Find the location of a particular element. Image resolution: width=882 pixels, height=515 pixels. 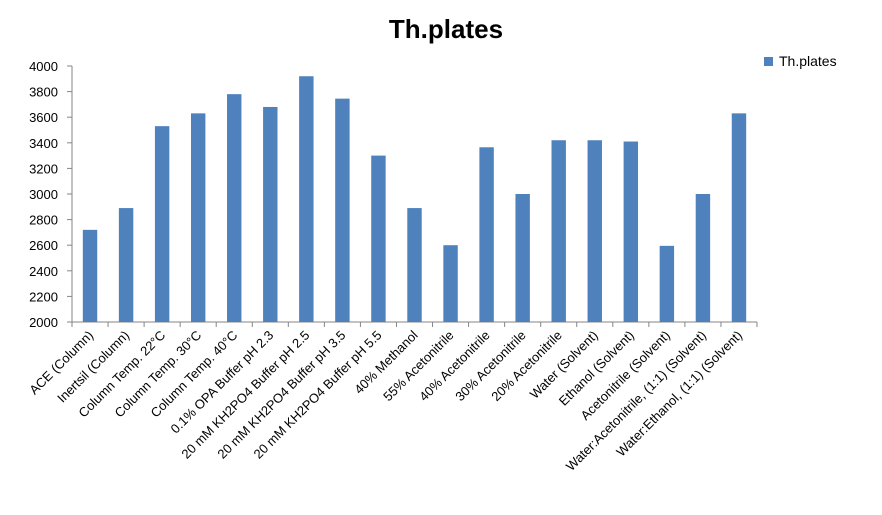

y-tick-label: 3400 is located at coordinates (43, 143).